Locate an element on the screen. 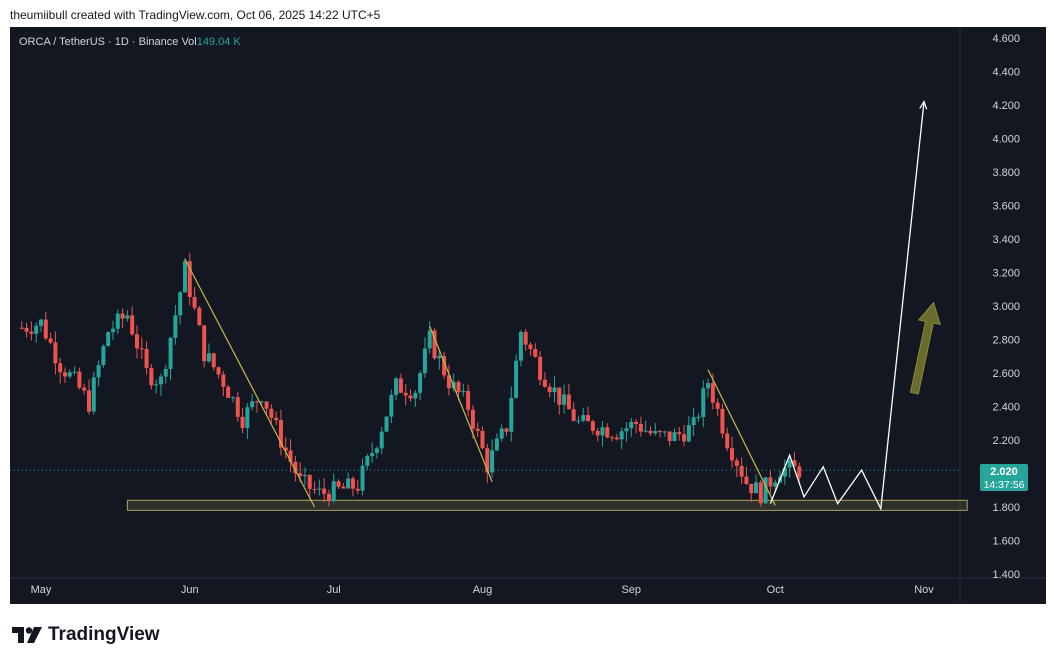 This screenshot has width=1056, height=664. price-axis-tick-label: 1.400 is located at coordinates (1006, 575).